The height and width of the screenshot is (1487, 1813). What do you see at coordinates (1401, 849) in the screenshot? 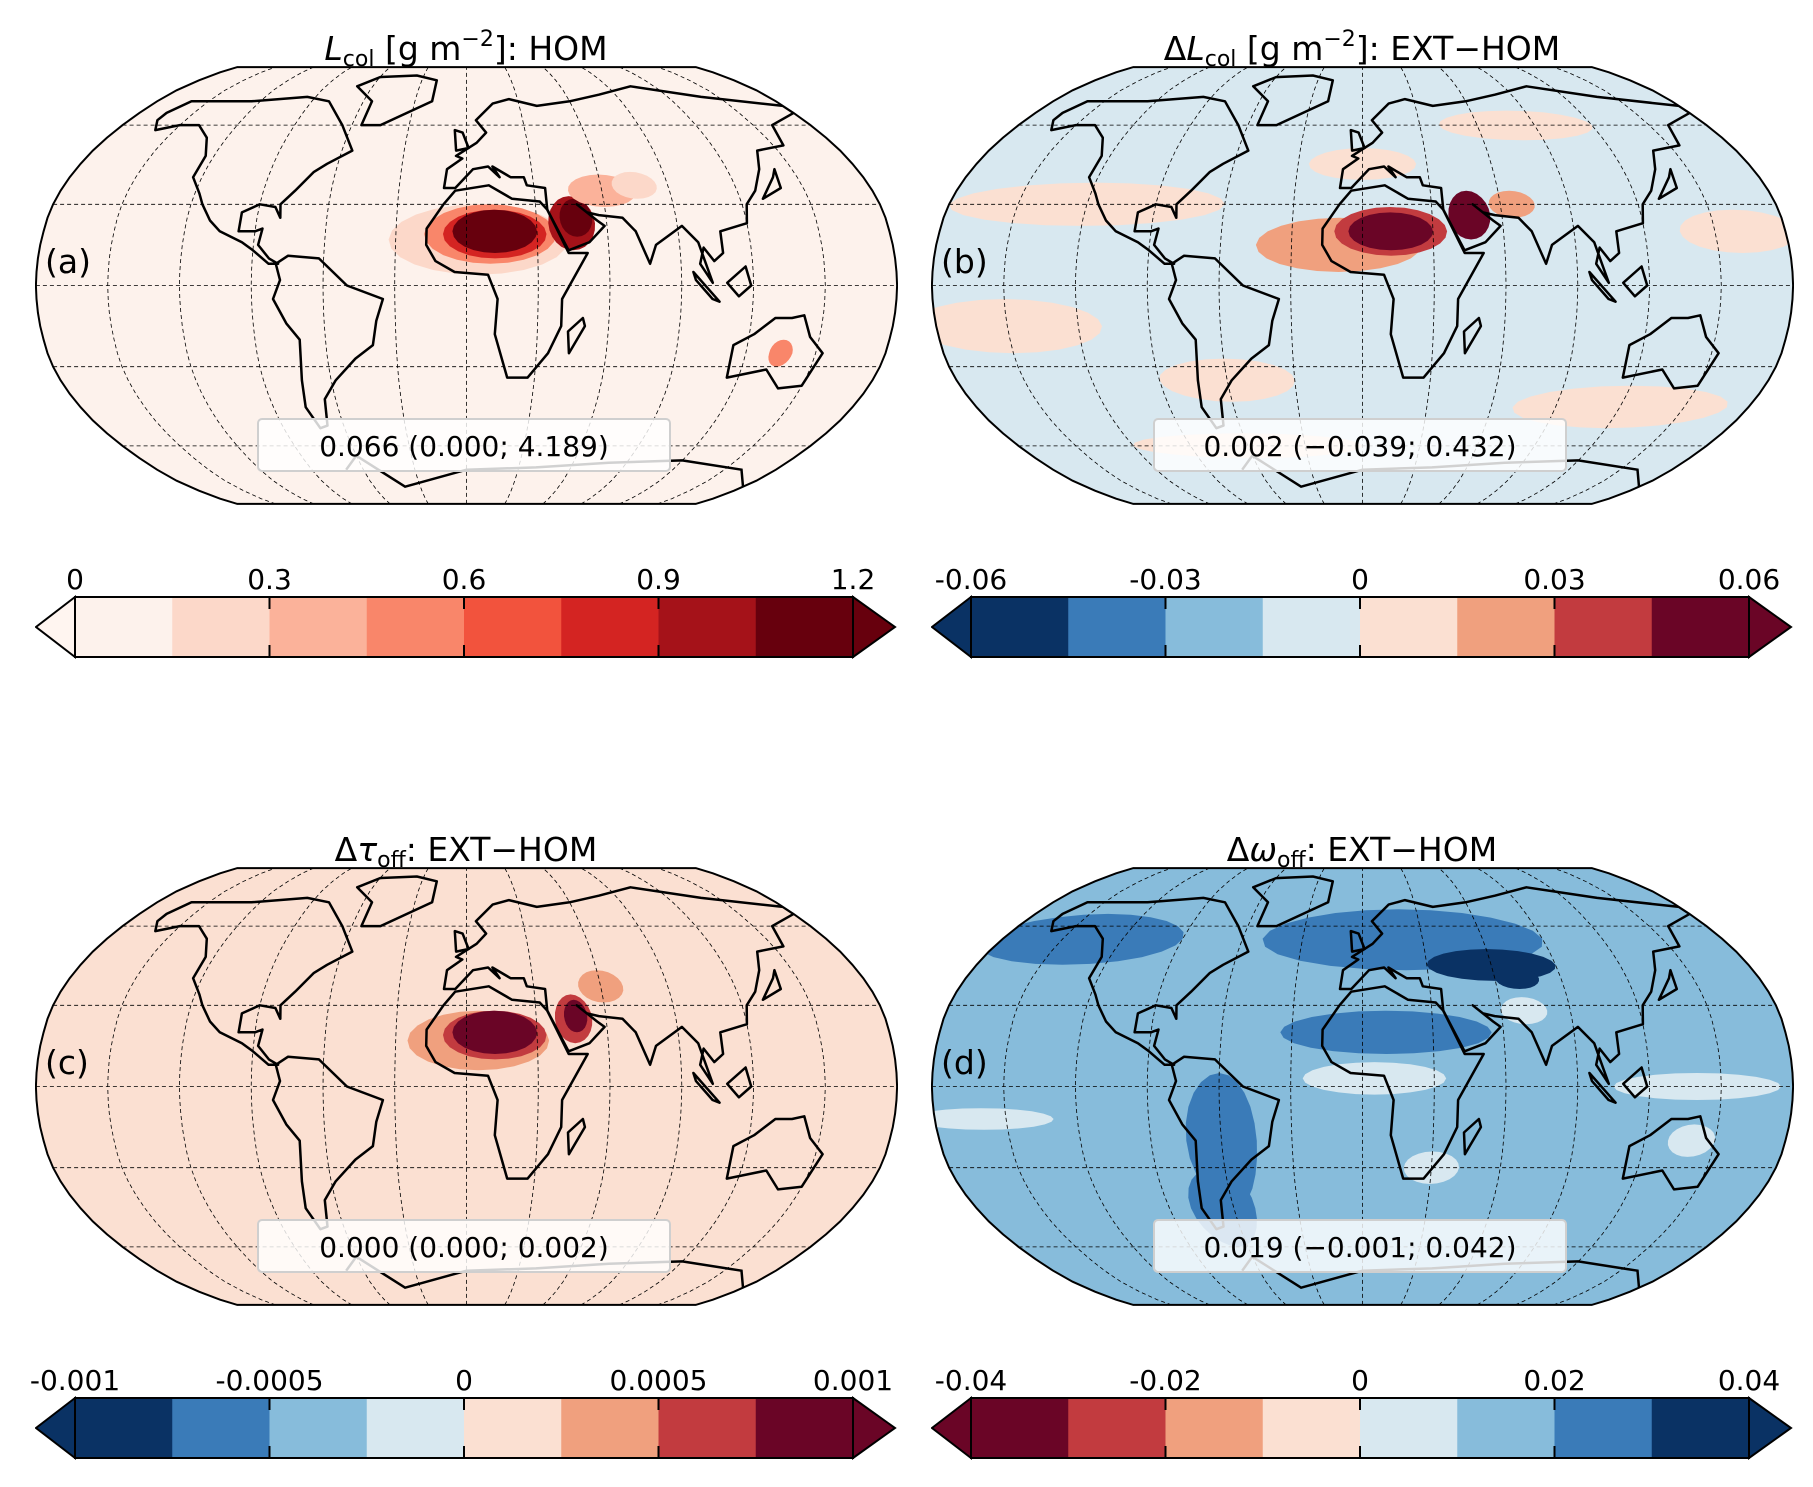
I see `title-rest: : EXT−HOM` at bounding box center [1401, 849].